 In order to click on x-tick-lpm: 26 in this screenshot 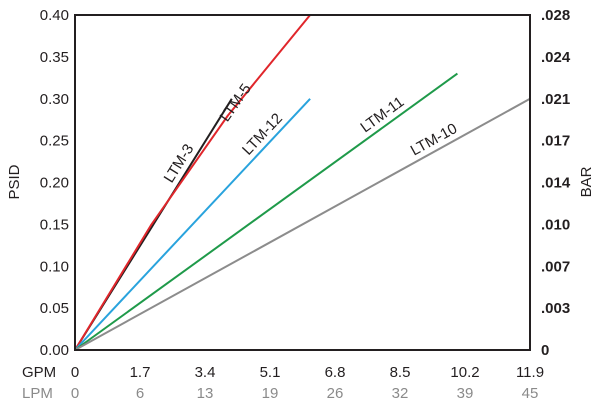, I will do `click(335, 393)`.